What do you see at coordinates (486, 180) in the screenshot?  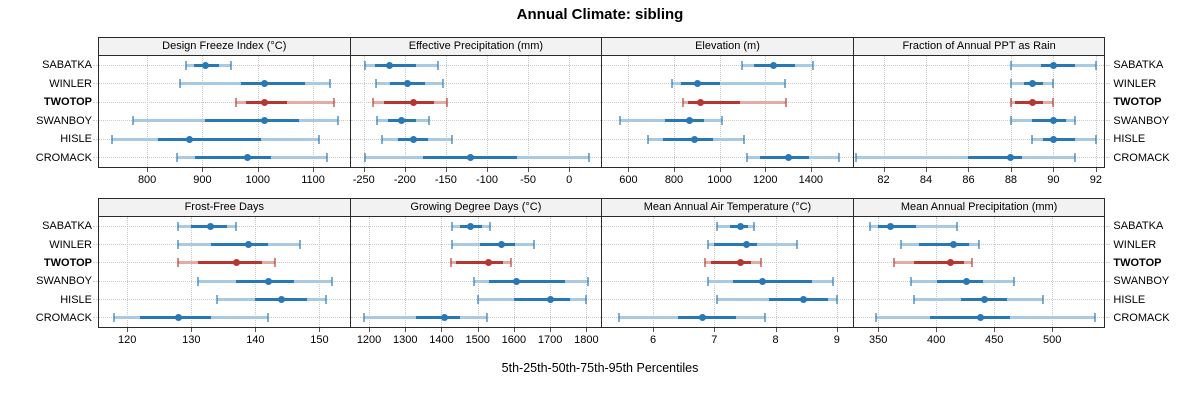 I see `axis-tick-label: -100` at bounding box center [486, 180].